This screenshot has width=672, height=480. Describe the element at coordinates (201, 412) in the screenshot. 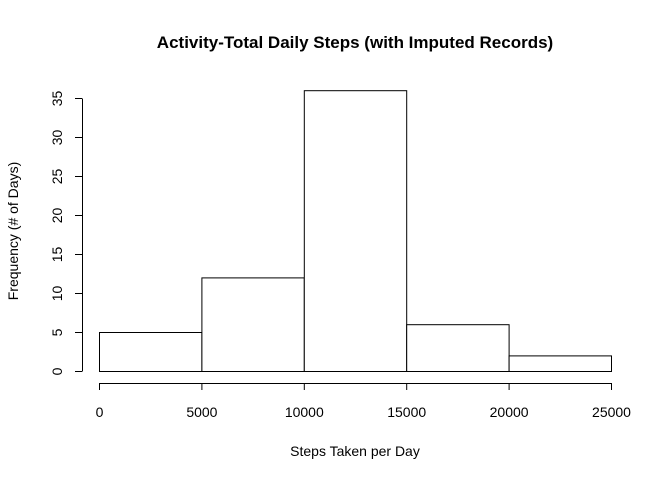

I see `x-tick-label: 5000` at that location.